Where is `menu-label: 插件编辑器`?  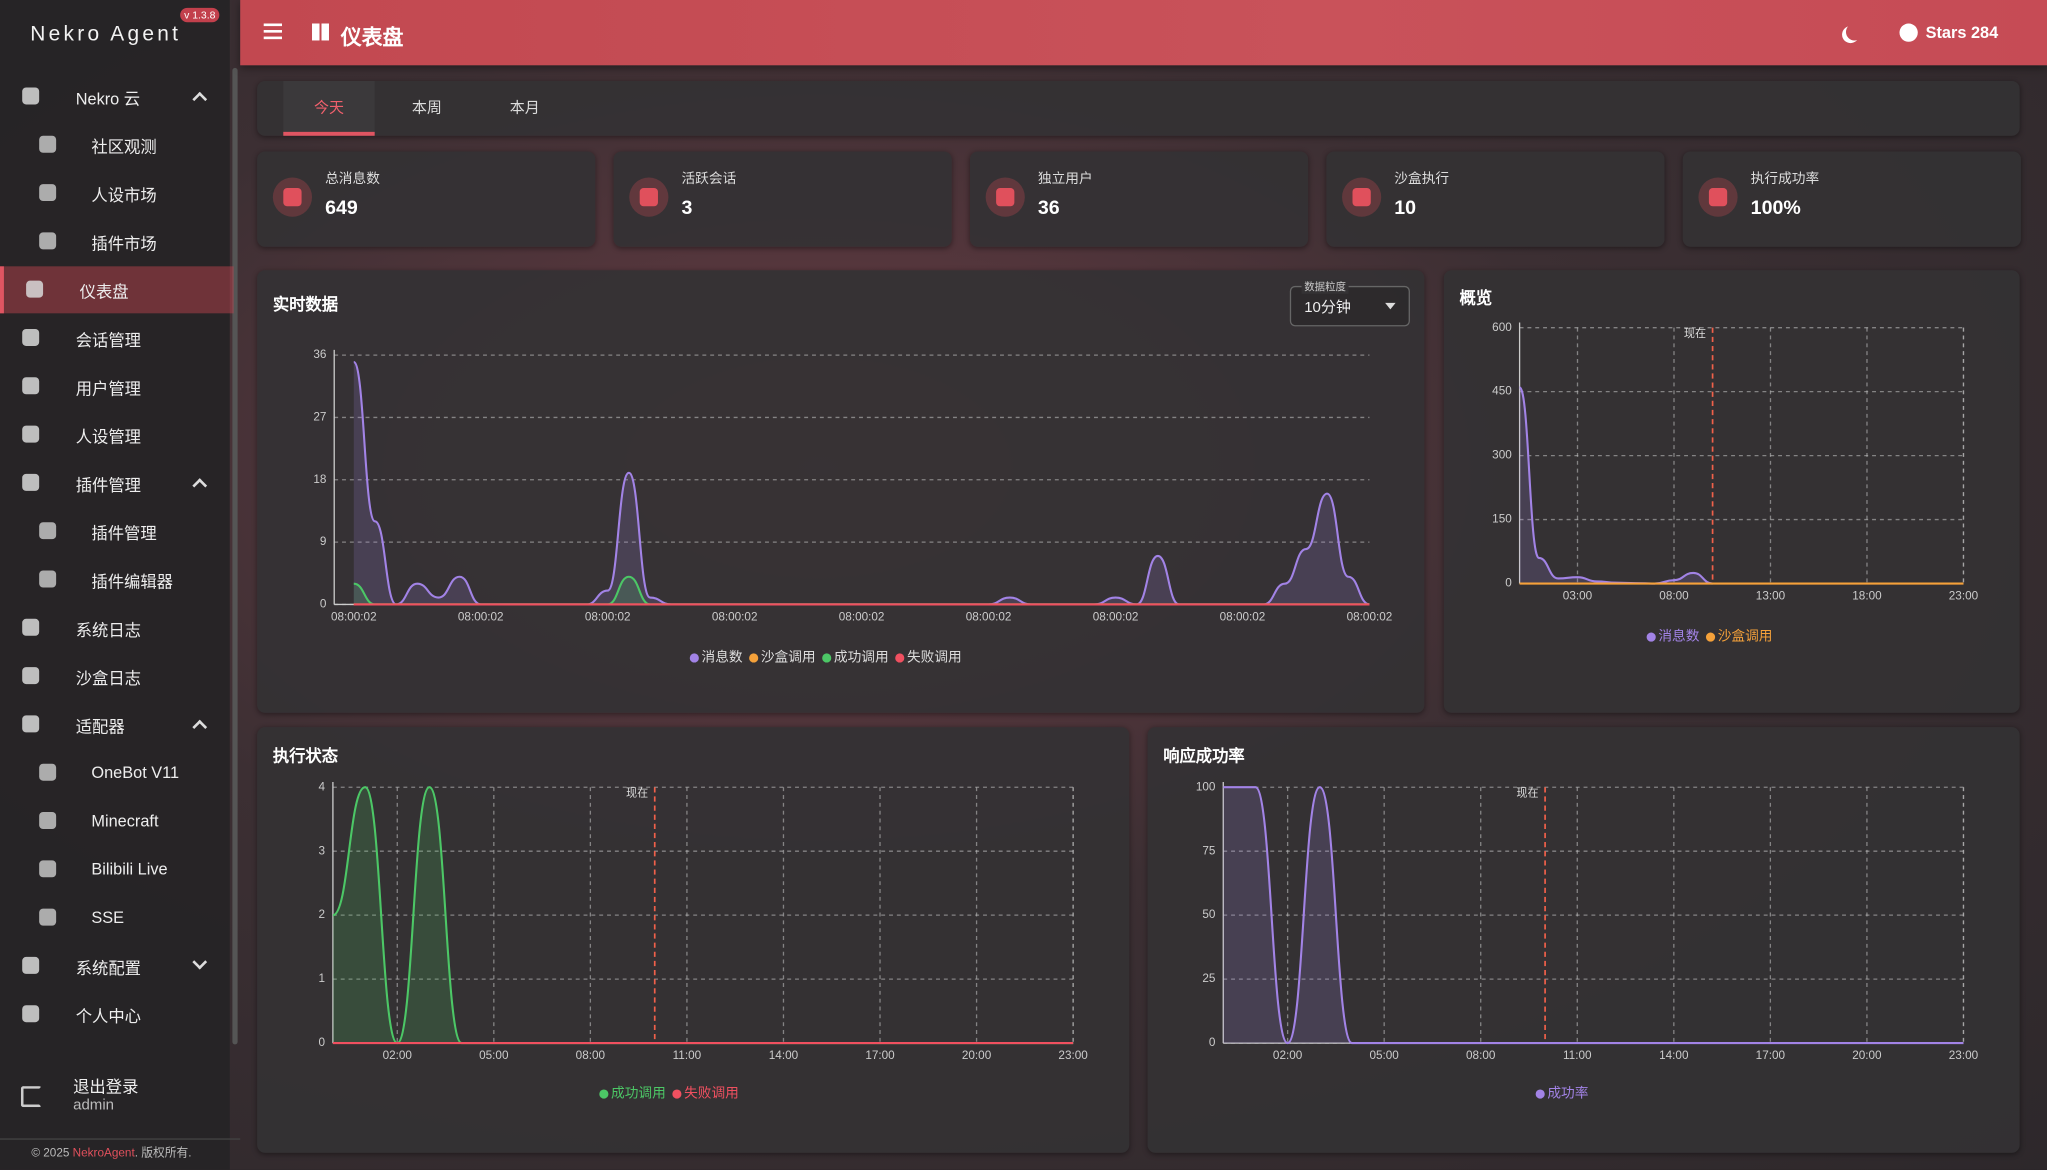
menu-label: 插件编辑器 is located at coordinates (132, 581).